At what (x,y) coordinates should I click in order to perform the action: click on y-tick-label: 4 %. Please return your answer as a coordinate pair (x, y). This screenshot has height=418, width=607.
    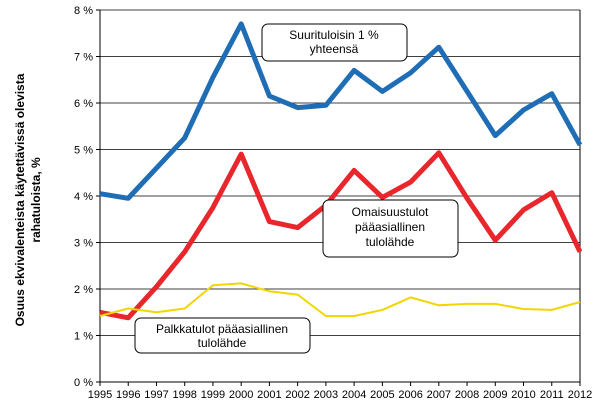
    Looking at the image, I should click on (83, 197).